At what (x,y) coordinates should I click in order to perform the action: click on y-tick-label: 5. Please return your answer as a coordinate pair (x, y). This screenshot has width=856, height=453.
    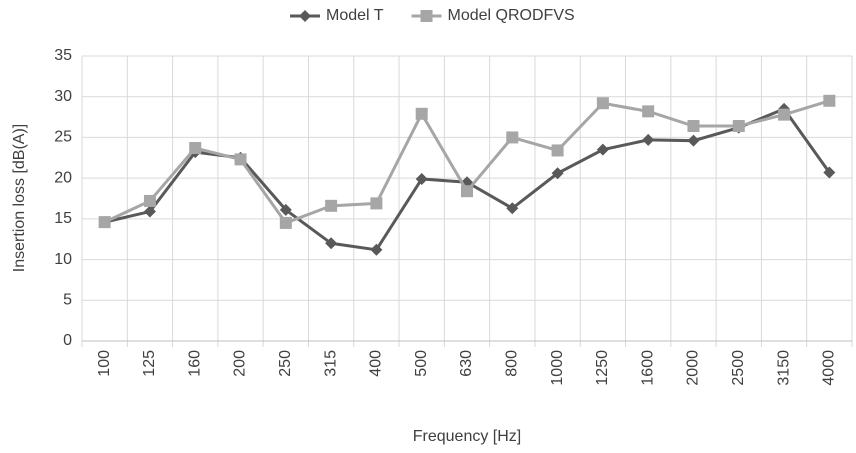
    Looking at the image, I should click on (67, 300).